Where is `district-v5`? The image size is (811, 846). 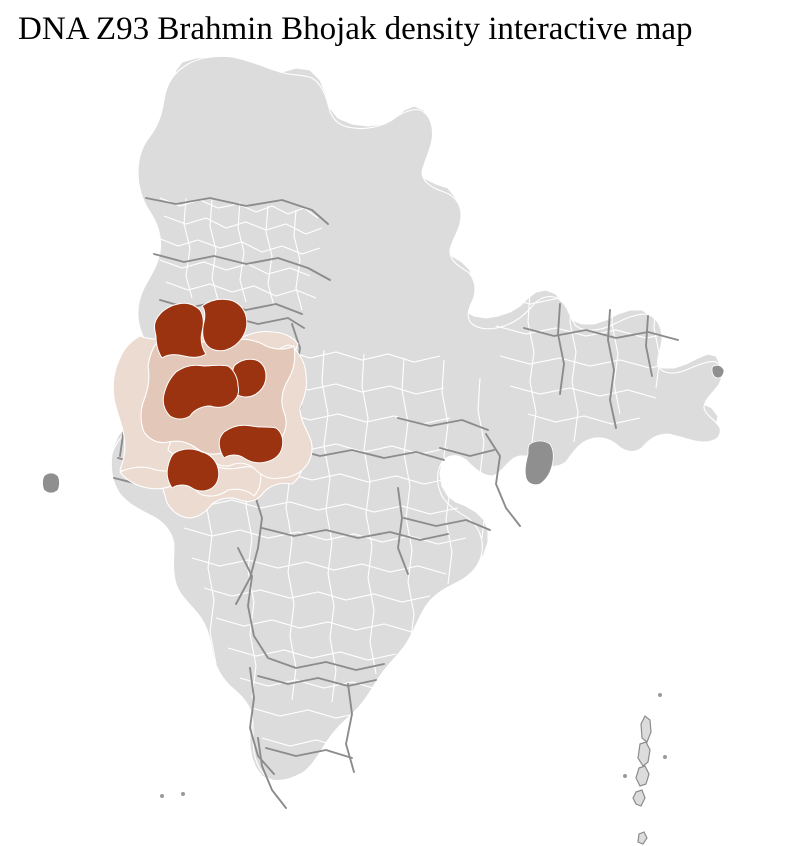 district-v5 is located at coordinates (298, 260).